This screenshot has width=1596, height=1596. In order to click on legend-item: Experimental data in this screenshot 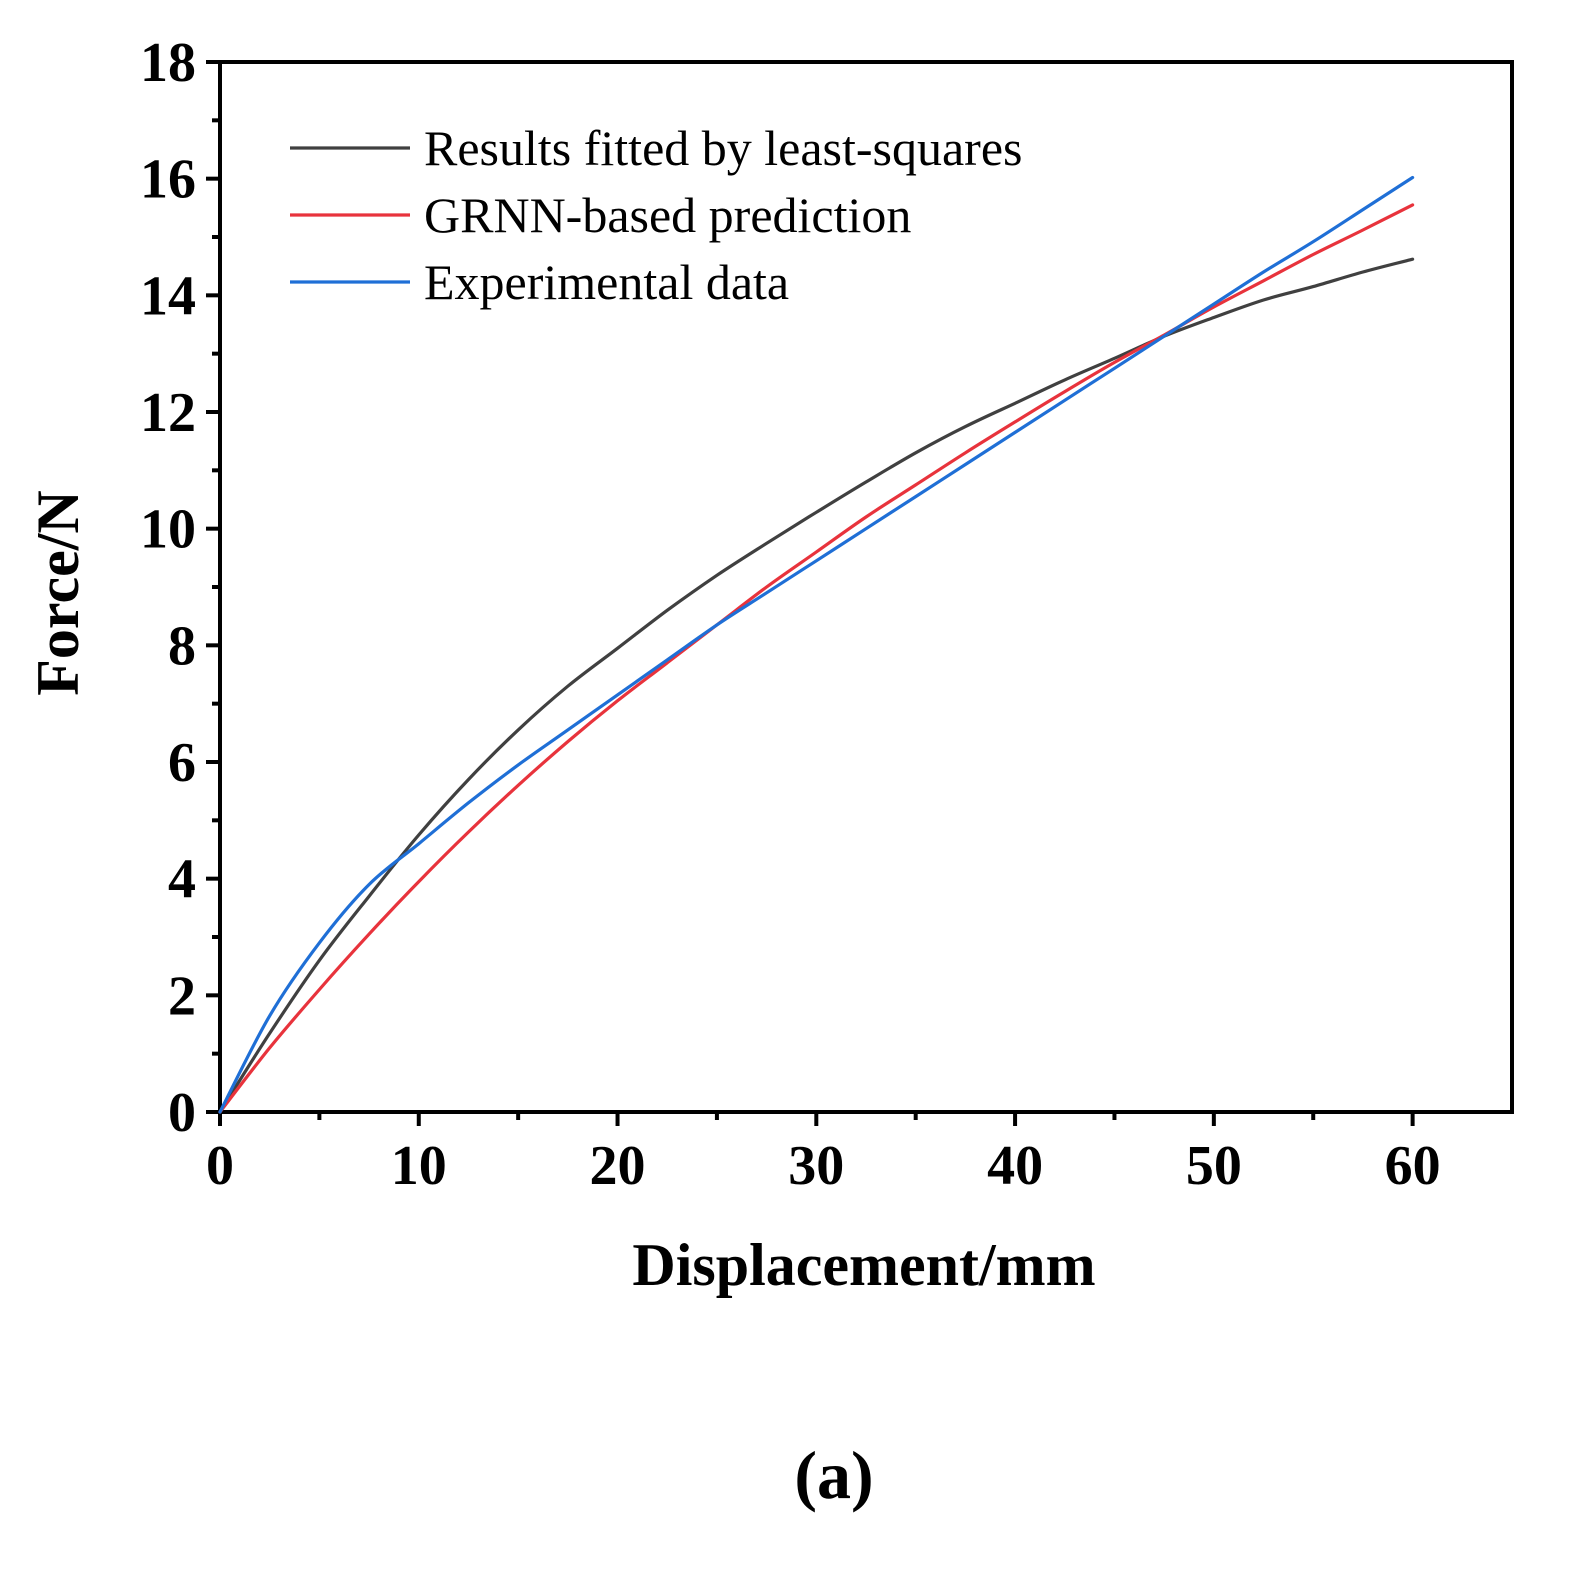, I will do `click(539, 282)`.